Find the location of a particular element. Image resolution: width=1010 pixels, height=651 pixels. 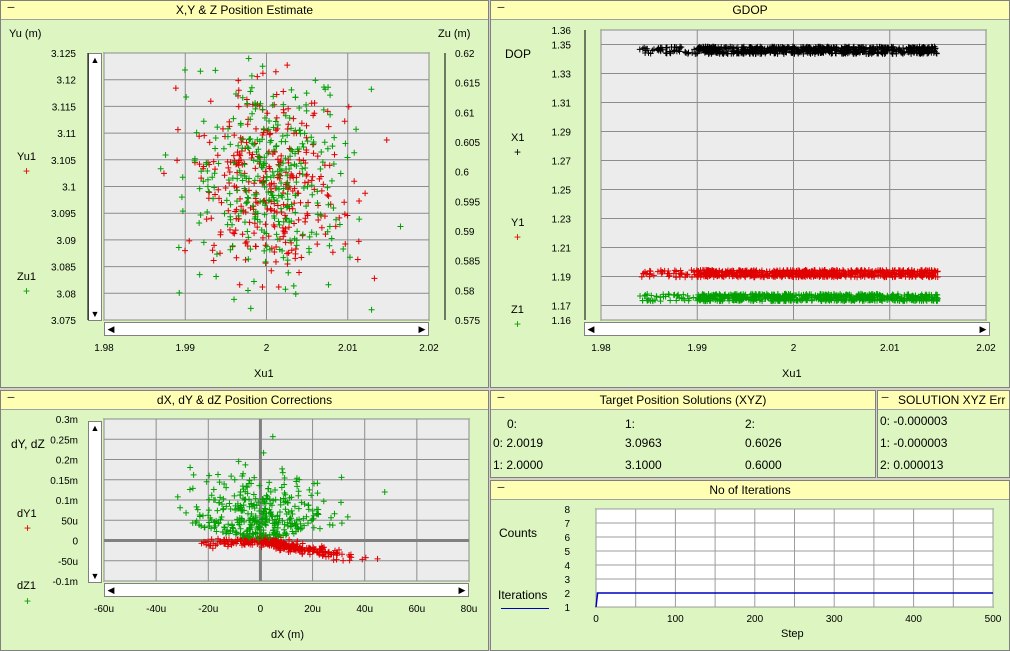

y-tick-label: 1.23 is located at coordinates (562, 220).